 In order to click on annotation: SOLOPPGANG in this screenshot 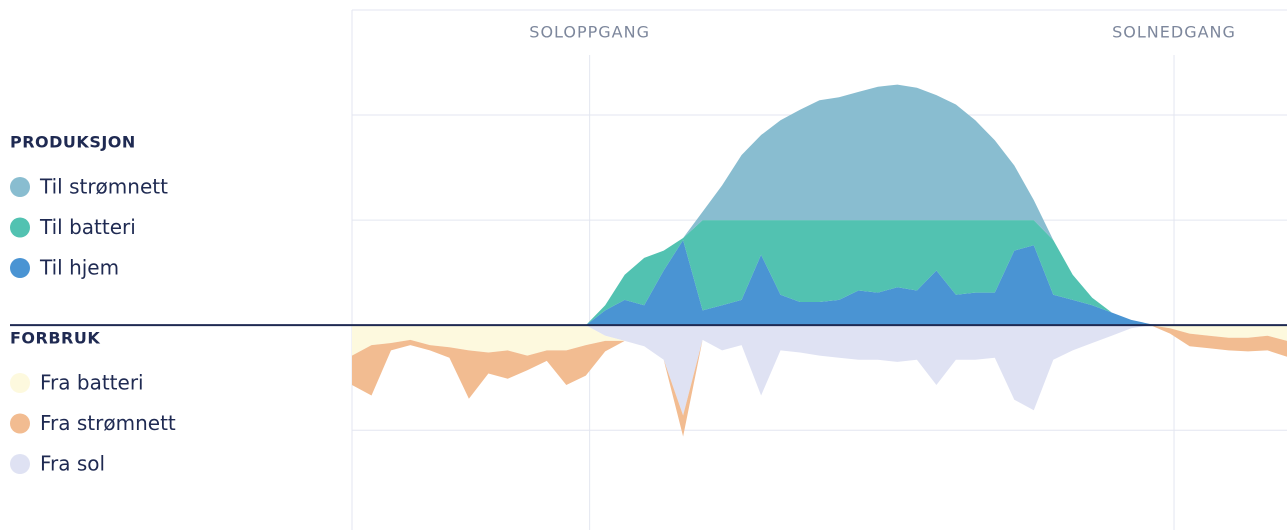, I will do `click(589, 32)`.